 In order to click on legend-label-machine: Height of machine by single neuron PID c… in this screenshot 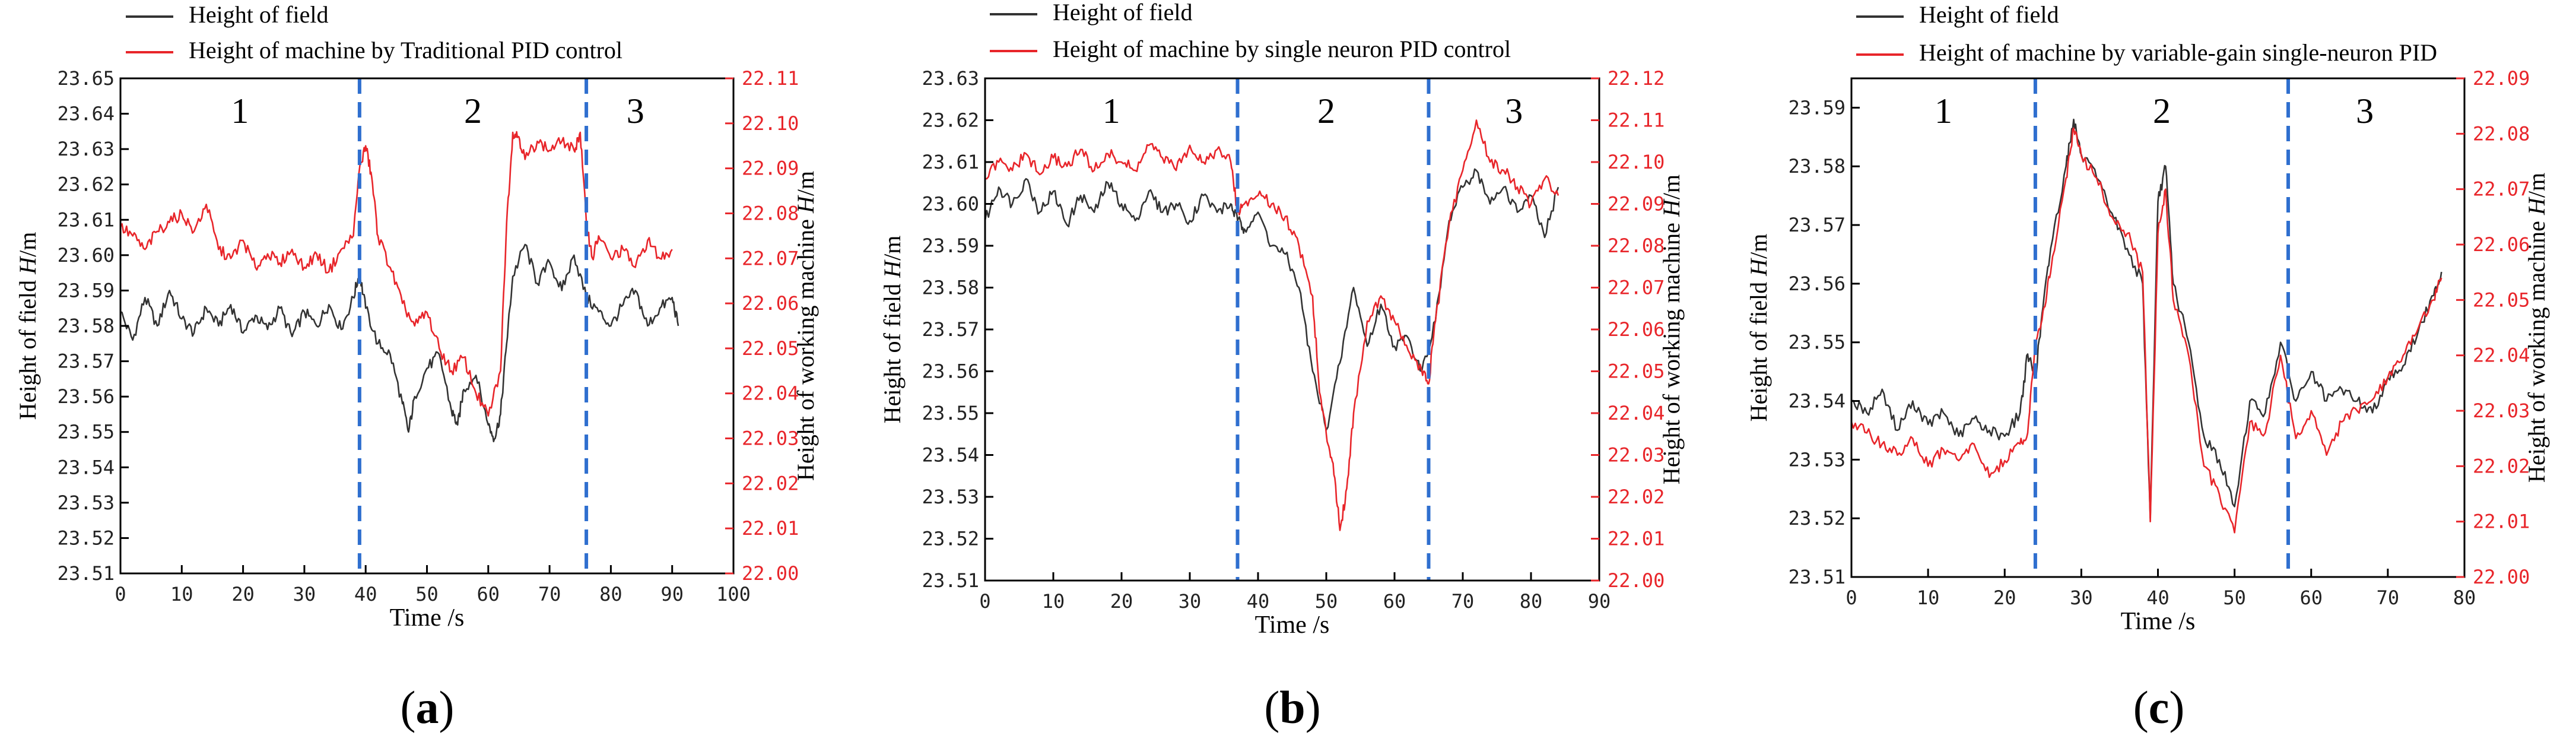, I will do `click(1282, 49)`.